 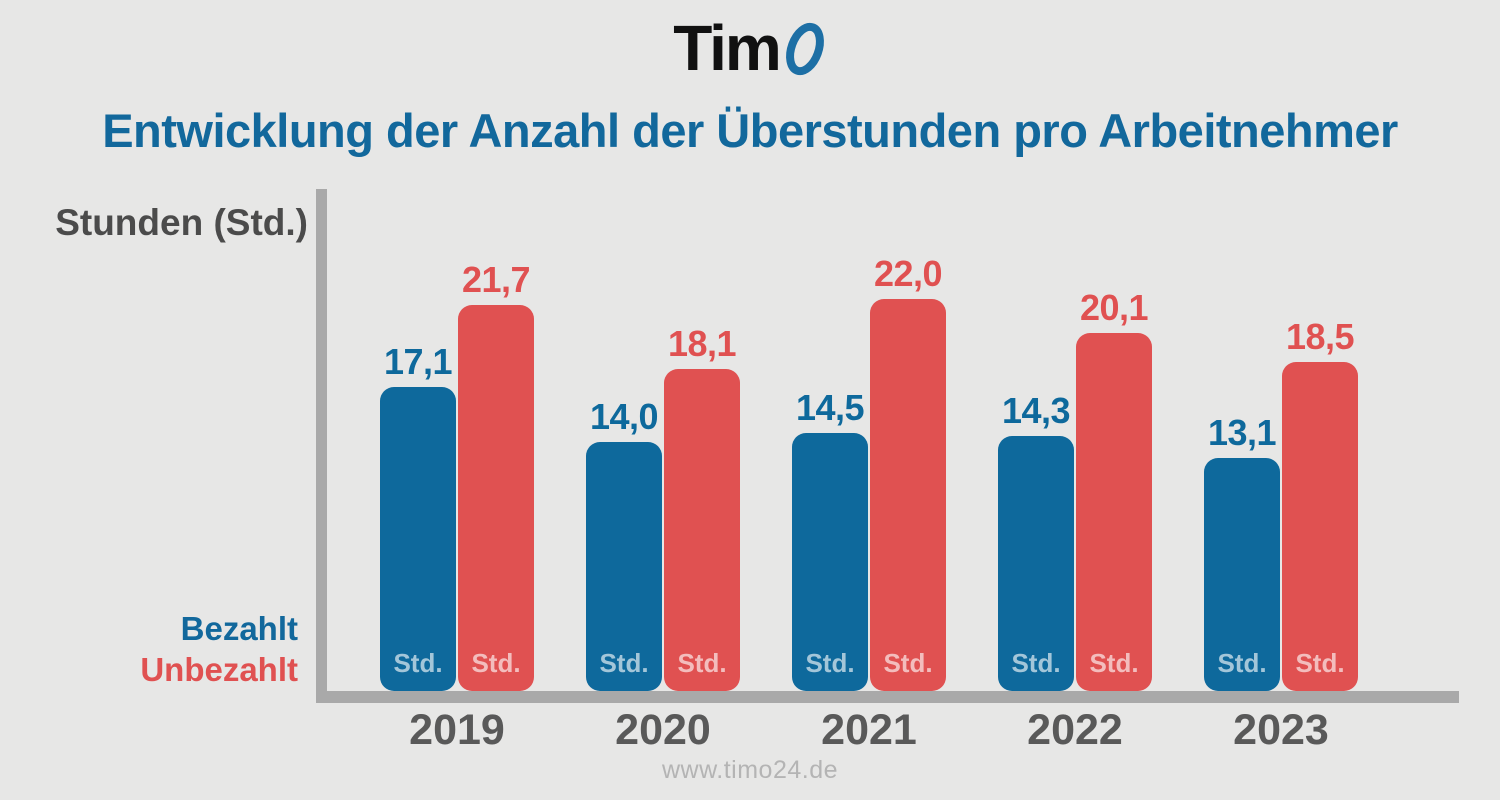 What do you see at coordinates (830, 407) in the screenshot?
I see `bar-value-bezahlt-2021: 14,5` at bounding box center [830, 407].